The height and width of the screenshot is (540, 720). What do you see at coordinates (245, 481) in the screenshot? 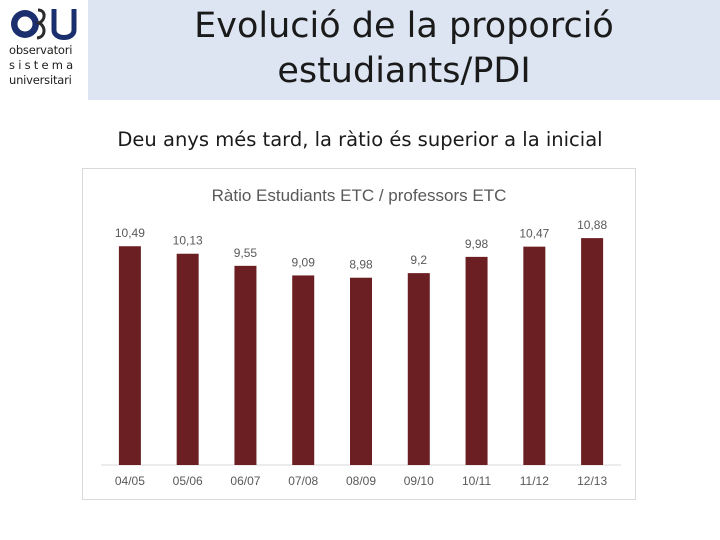
I see `x-tick-label: 06/07` at bounding box center [245, 481].